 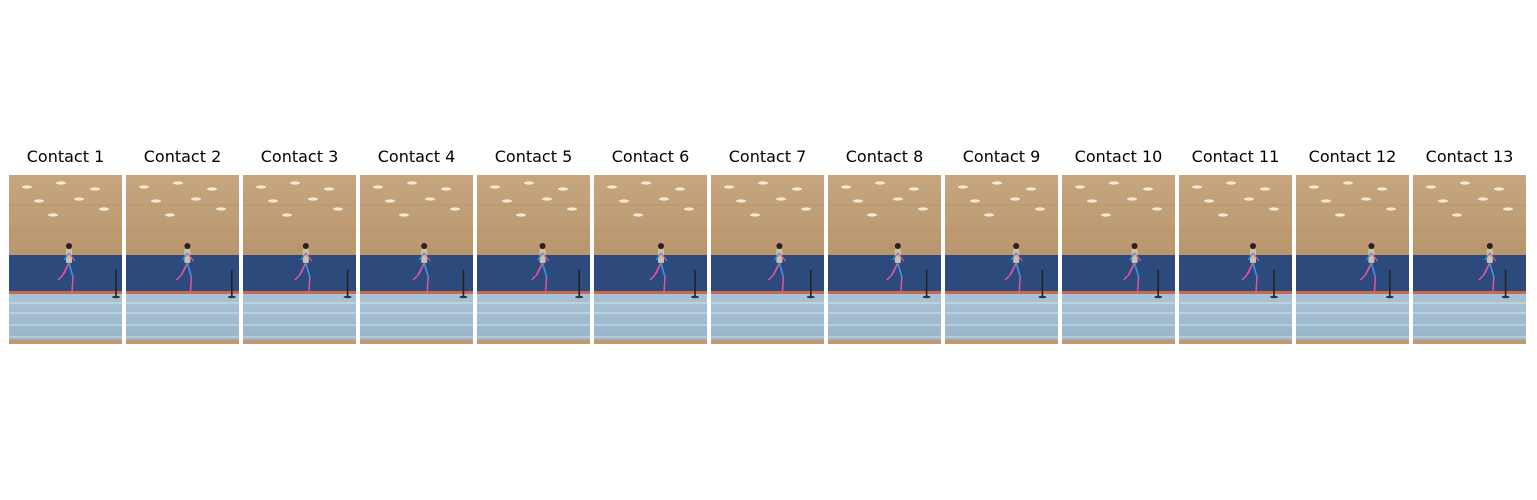 I want to click on contact-panel: Contact 12, so click(x=1352, y=250).